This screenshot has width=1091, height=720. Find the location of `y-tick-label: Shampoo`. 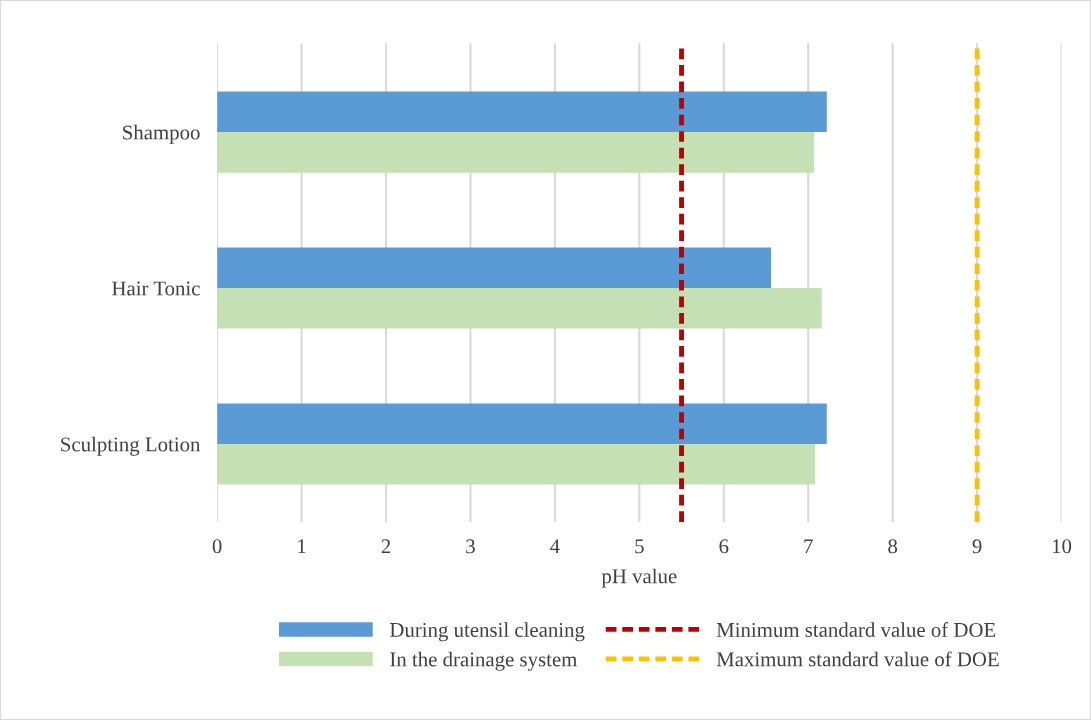

y-tick-label: Shampoo is located at coordinates (161, 134).